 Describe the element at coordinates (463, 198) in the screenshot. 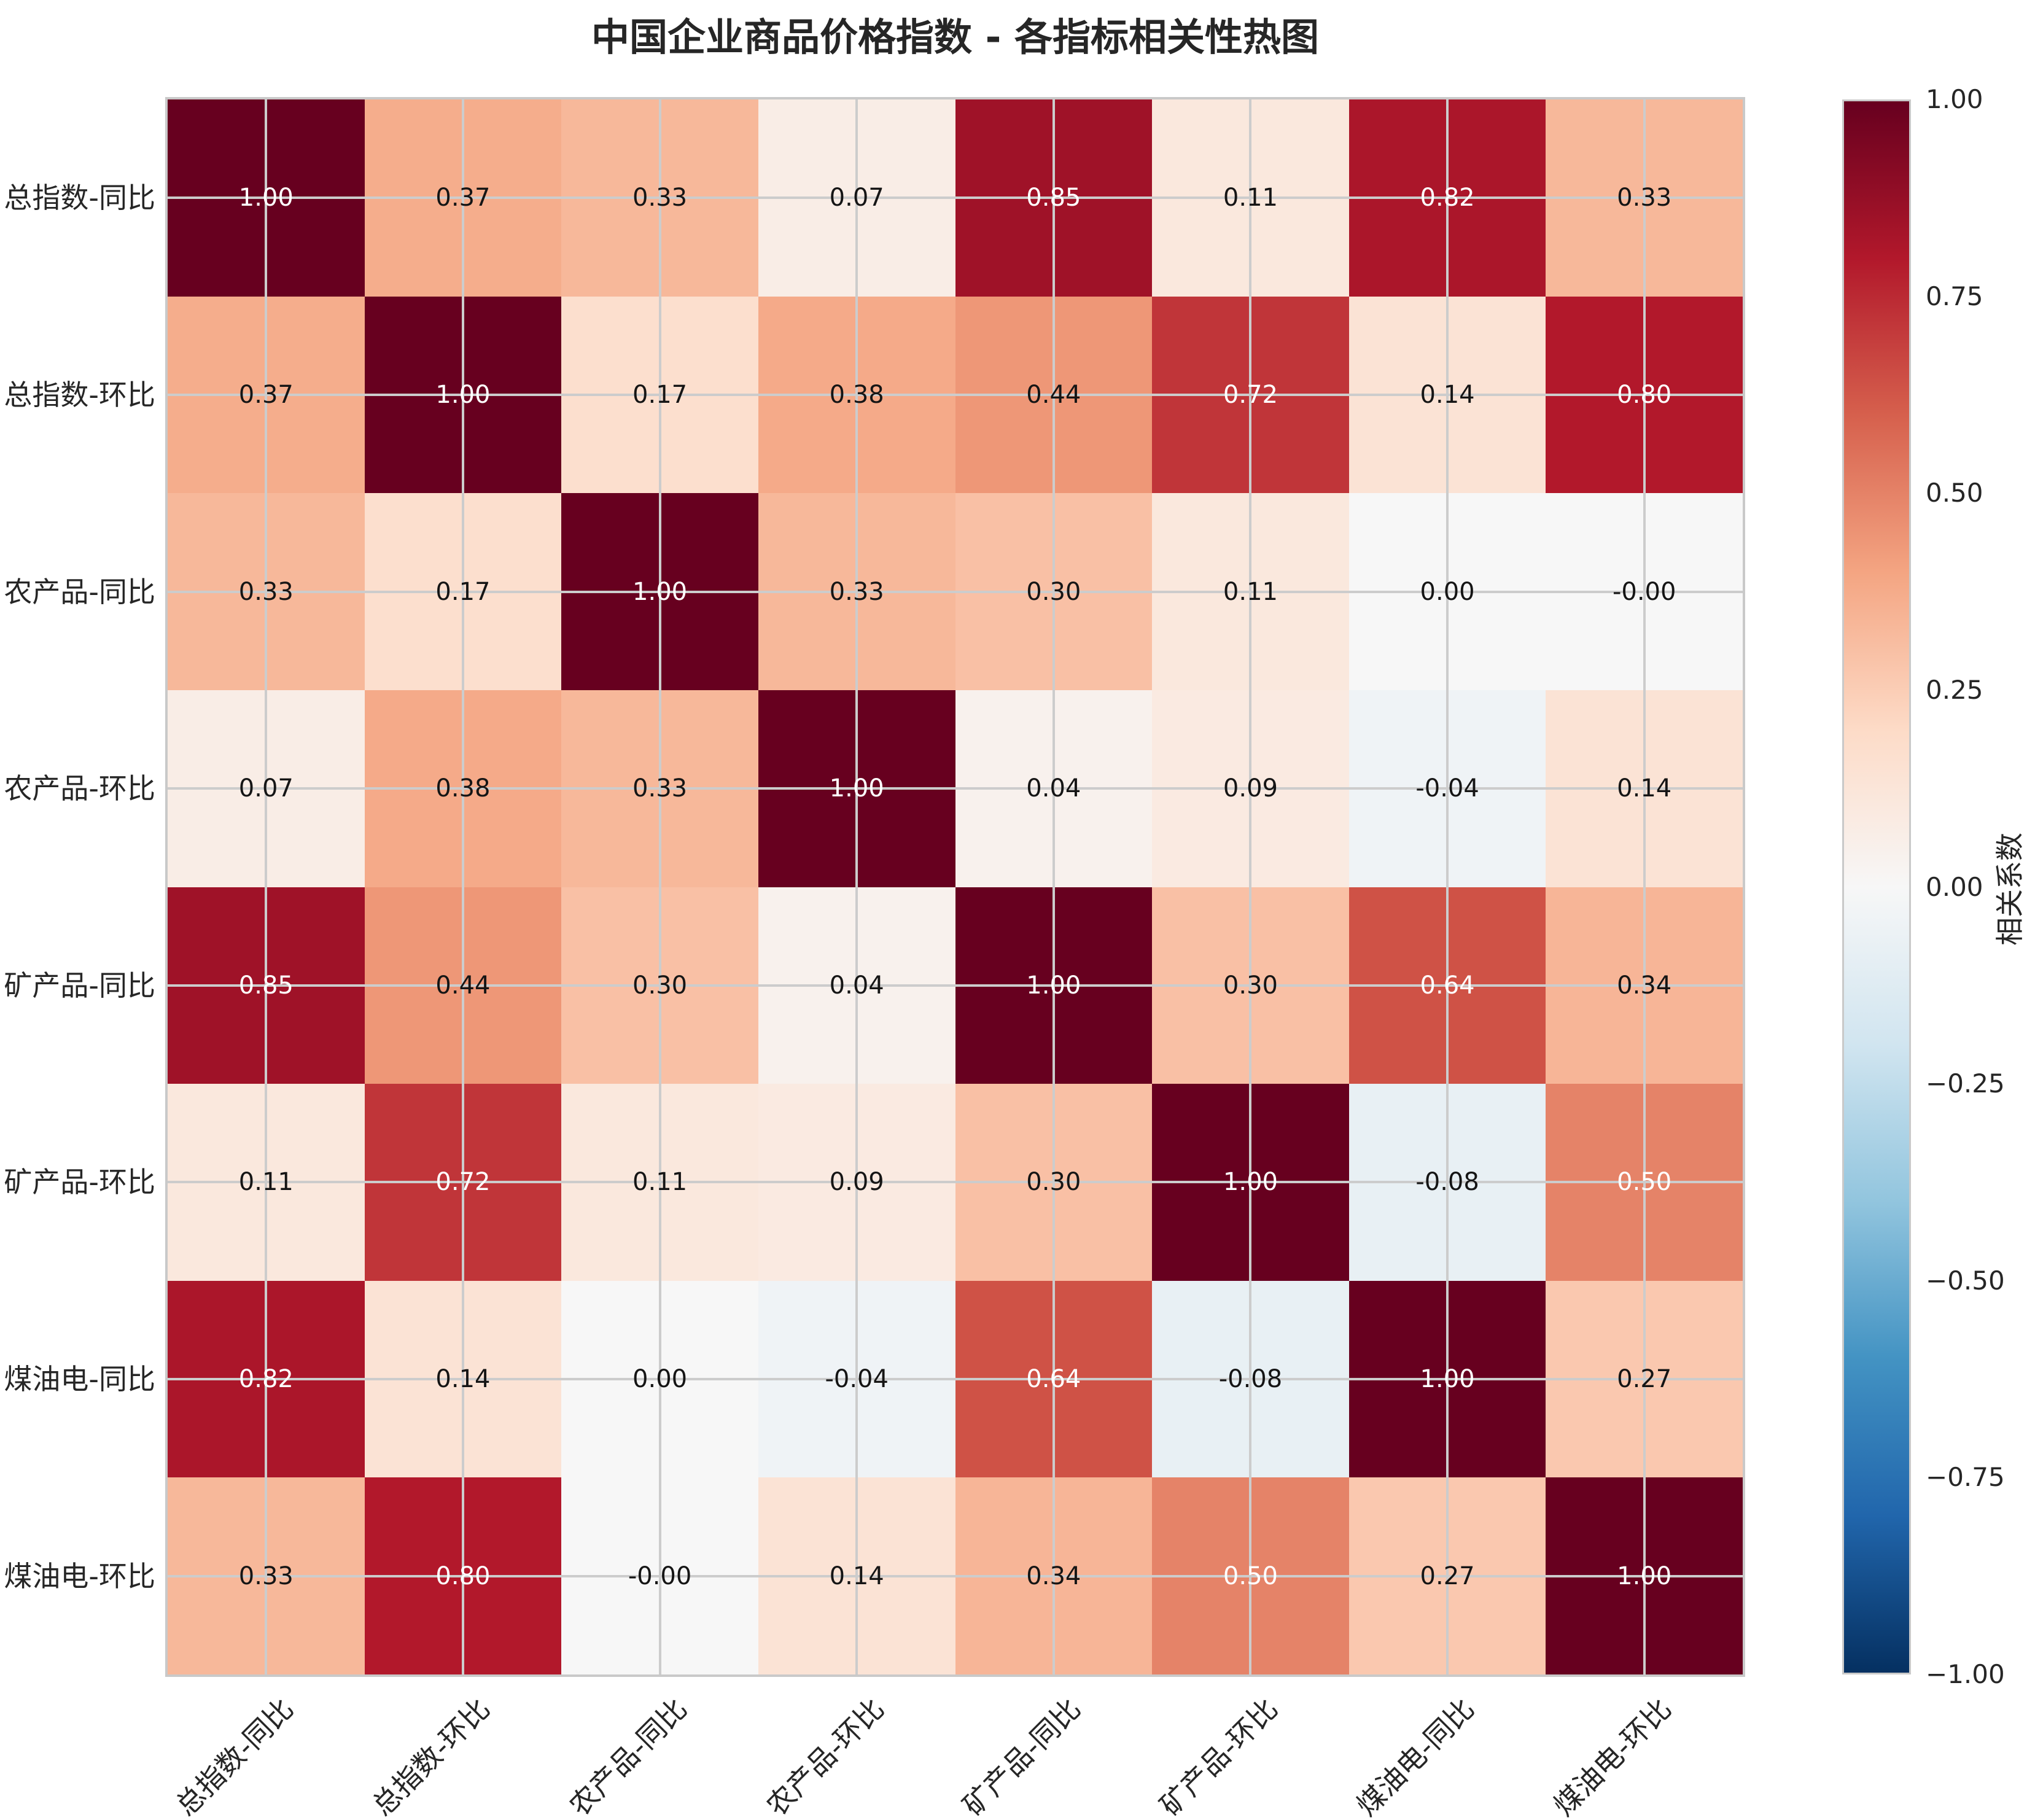

I see `heatmap-cell-value: 0.37` at that location.